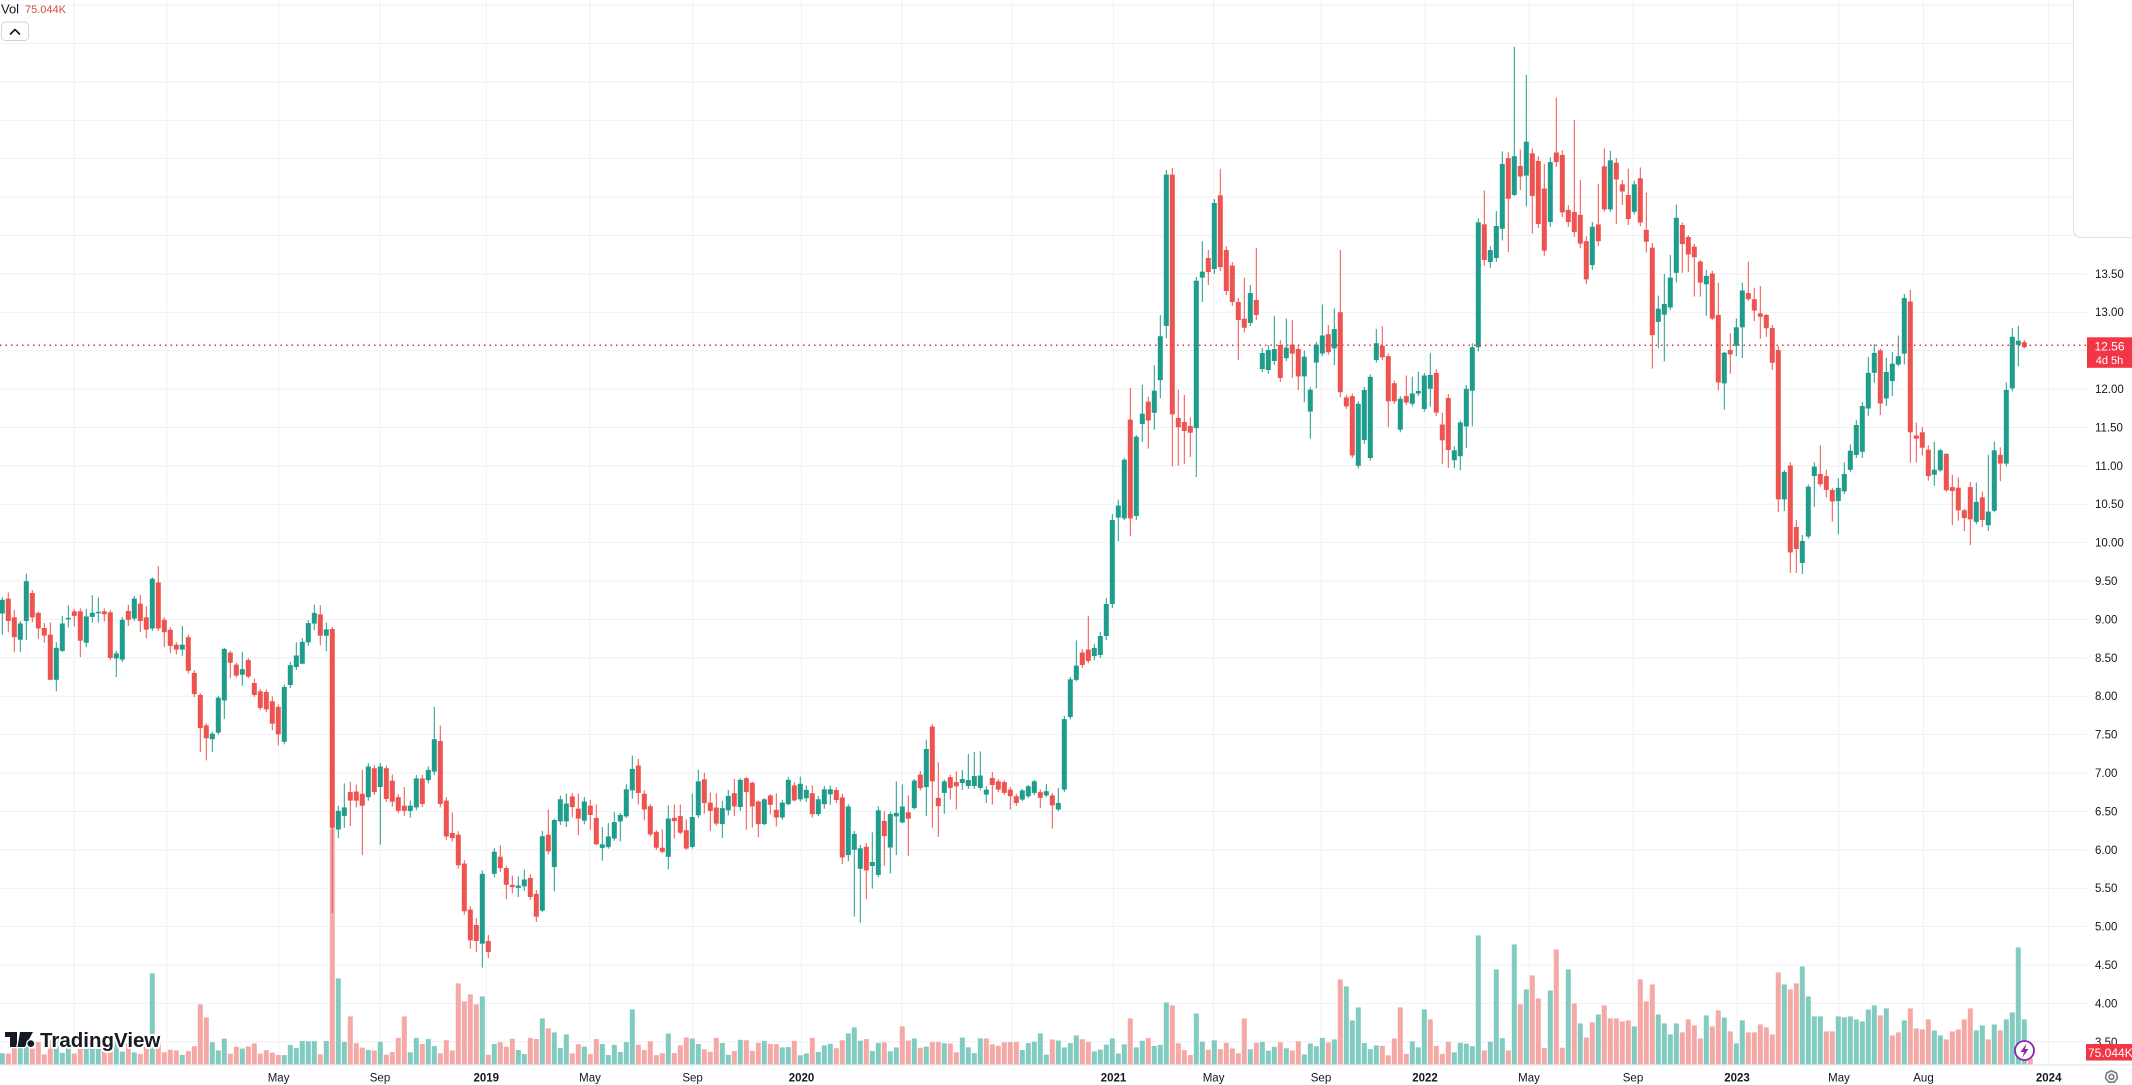  Describe the element at coordinates (2109, 428) in the screenshot. I see `svg-text: 11.50` at that location.